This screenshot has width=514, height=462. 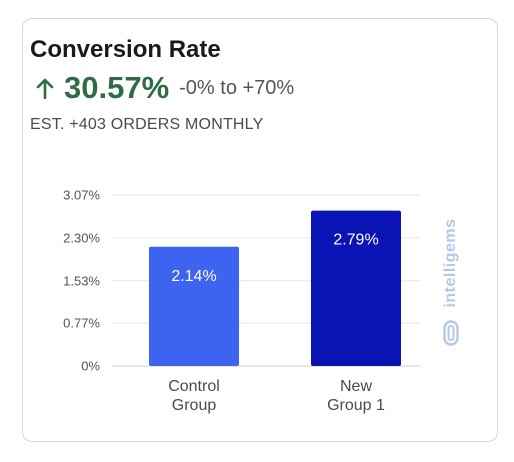 I want to click on watermark-text: intelligems, so click(x=450, y=263).